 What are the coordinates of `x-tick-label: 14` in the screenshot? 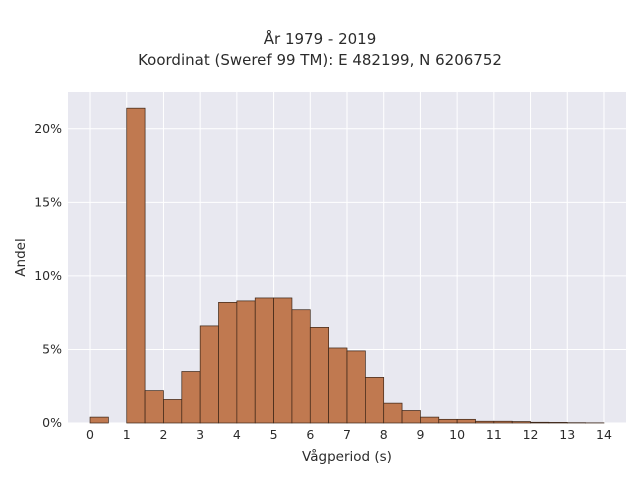 It's located at (604, 434).